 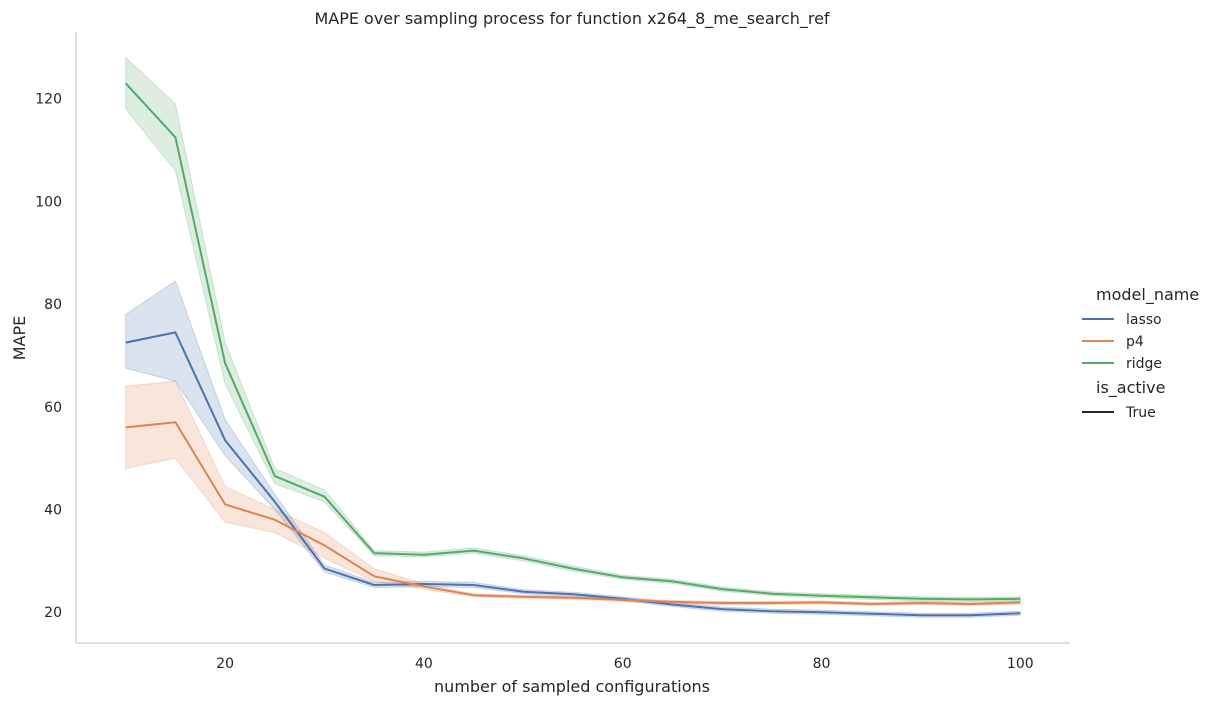 I want to click on y-tick-label: 40, so click(x=53, y=511).